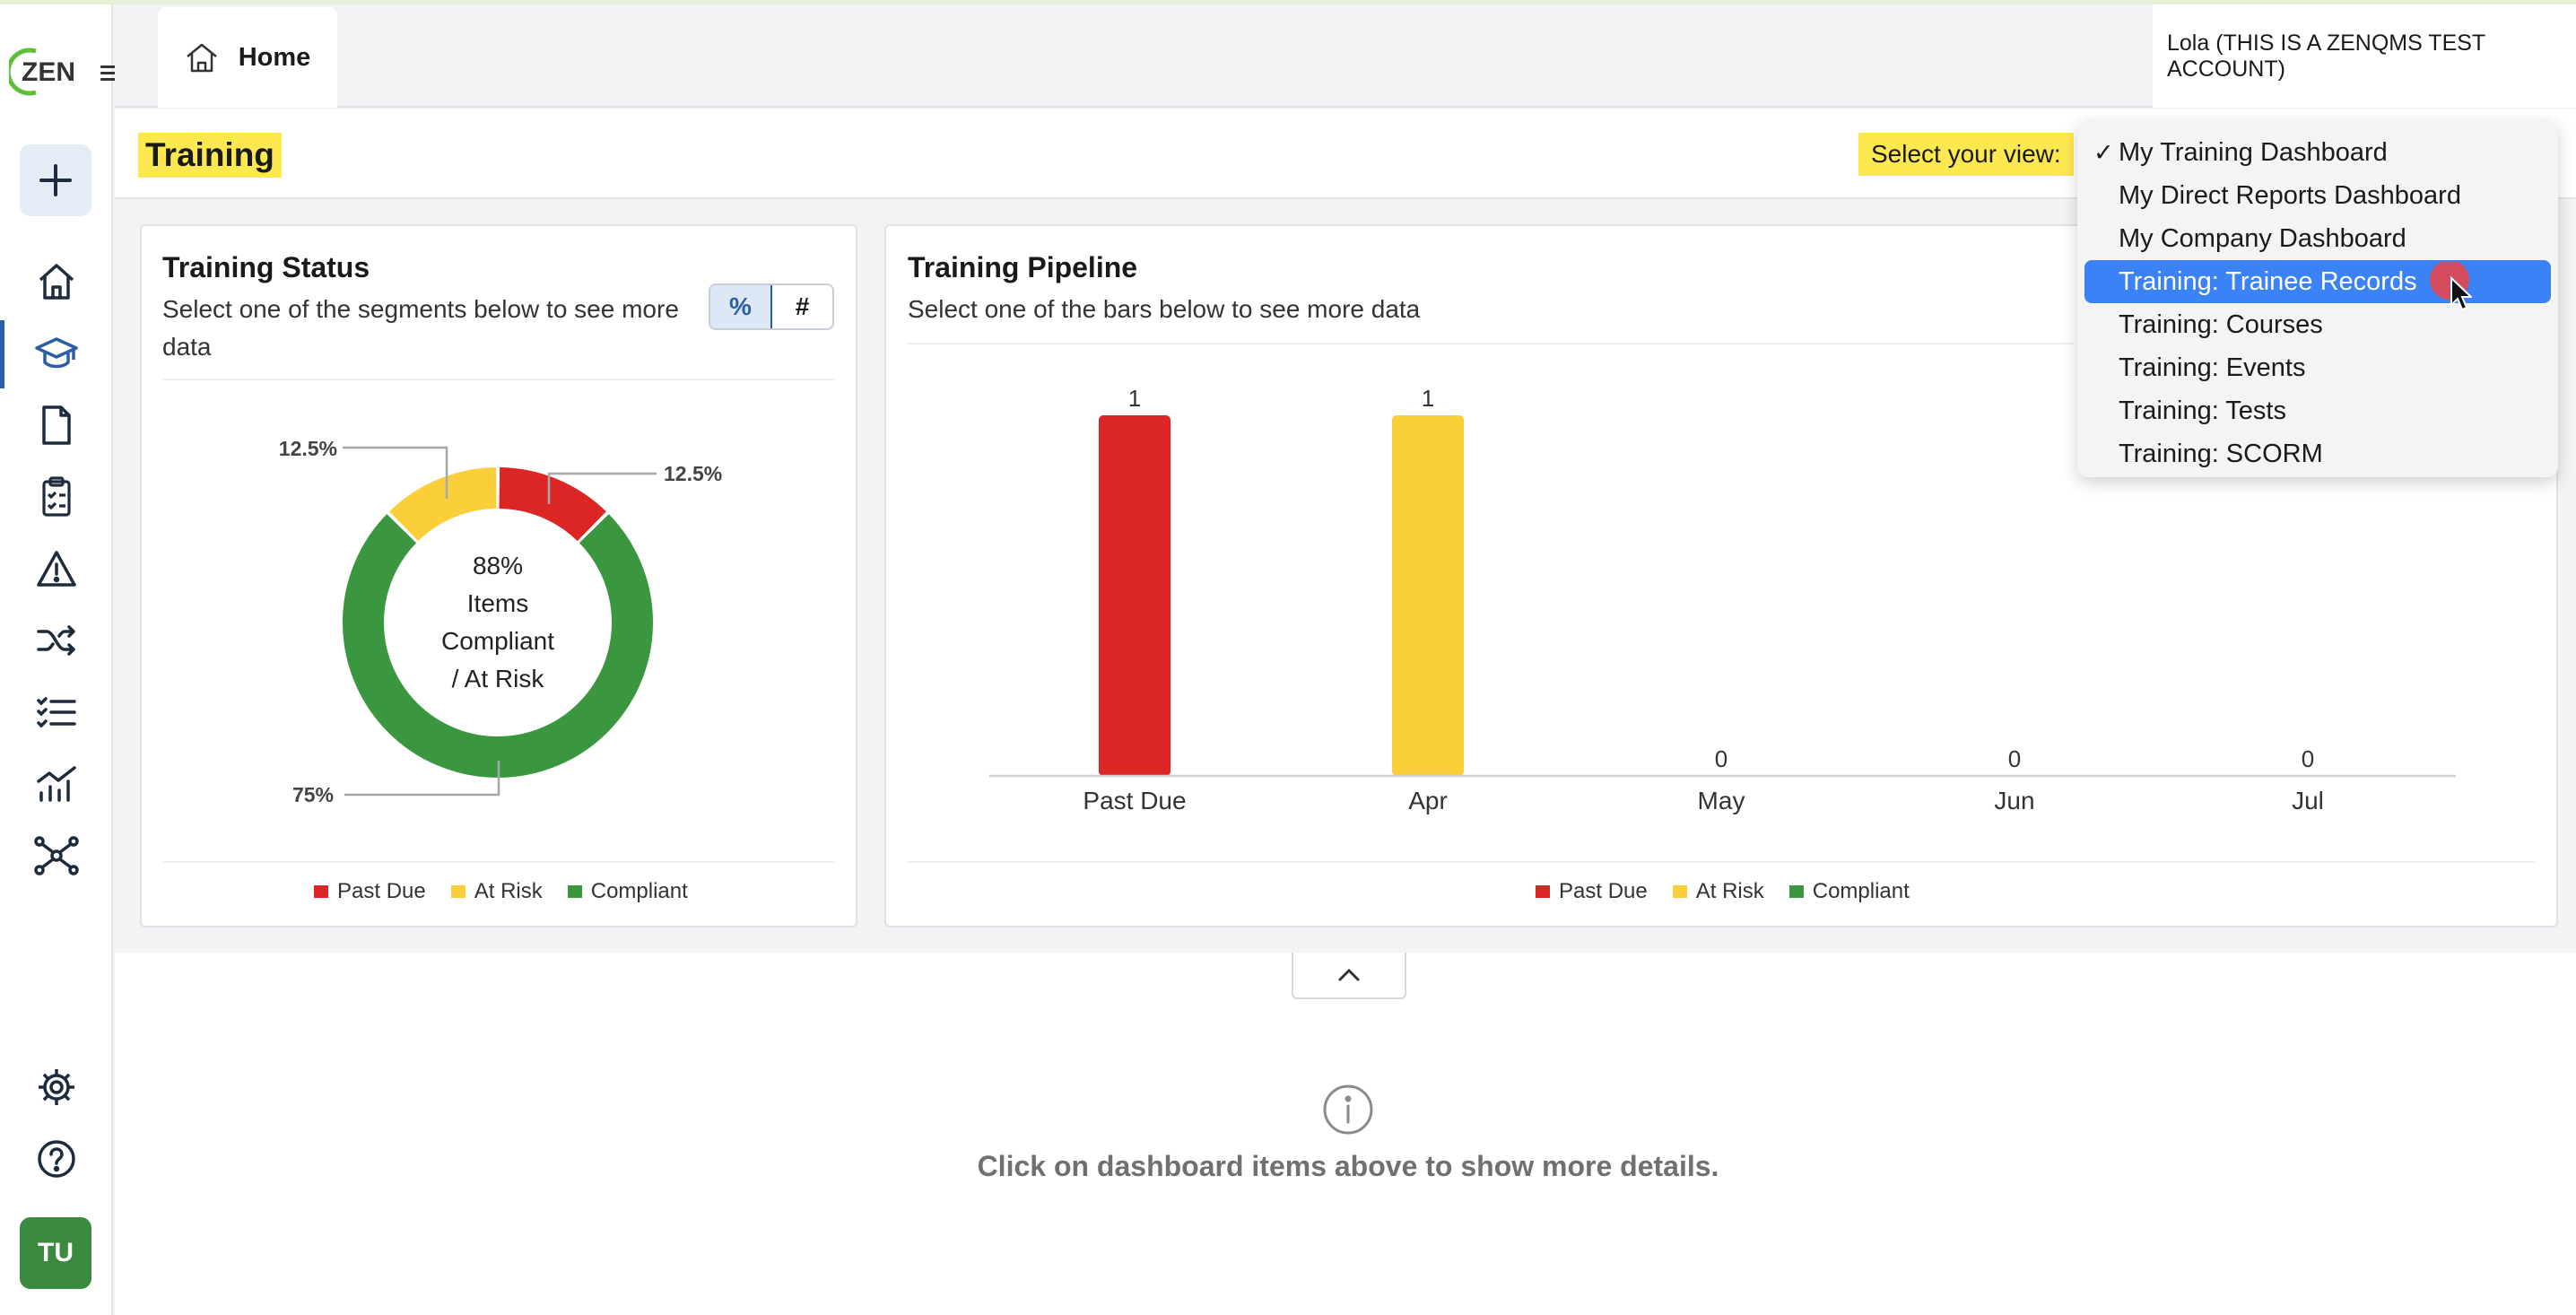 The width and height of the screenshot is (2576, 1315). What do you see at coordinates (602, 488) in the screenshot?
I see `leader-line-past-due` at bounding box center [602, 488].